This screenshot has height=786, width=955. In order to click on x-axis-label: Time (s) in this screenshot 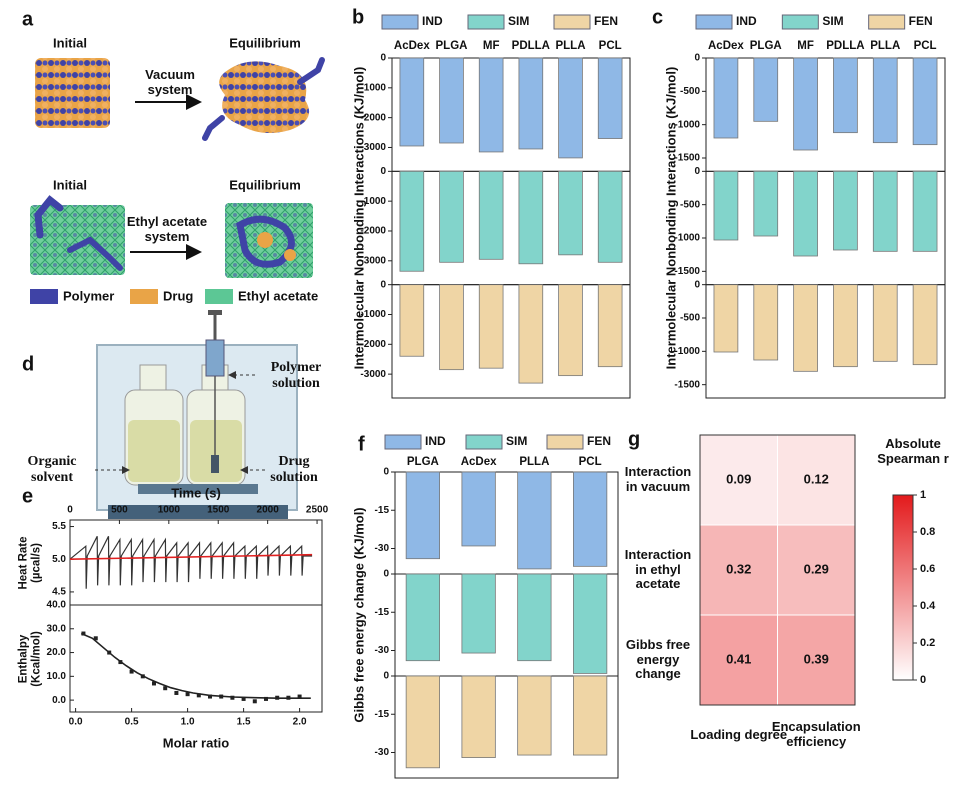, I will do `click(196, 492)`.